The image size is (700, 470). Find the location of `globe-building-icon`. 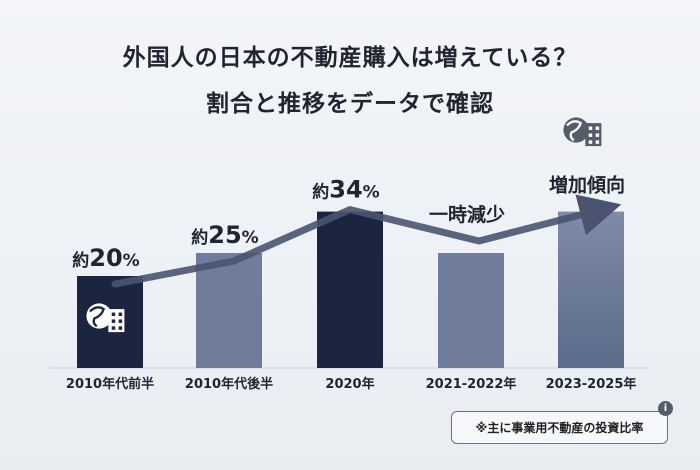

globe-building-icon is located at coordinates (105, 318).